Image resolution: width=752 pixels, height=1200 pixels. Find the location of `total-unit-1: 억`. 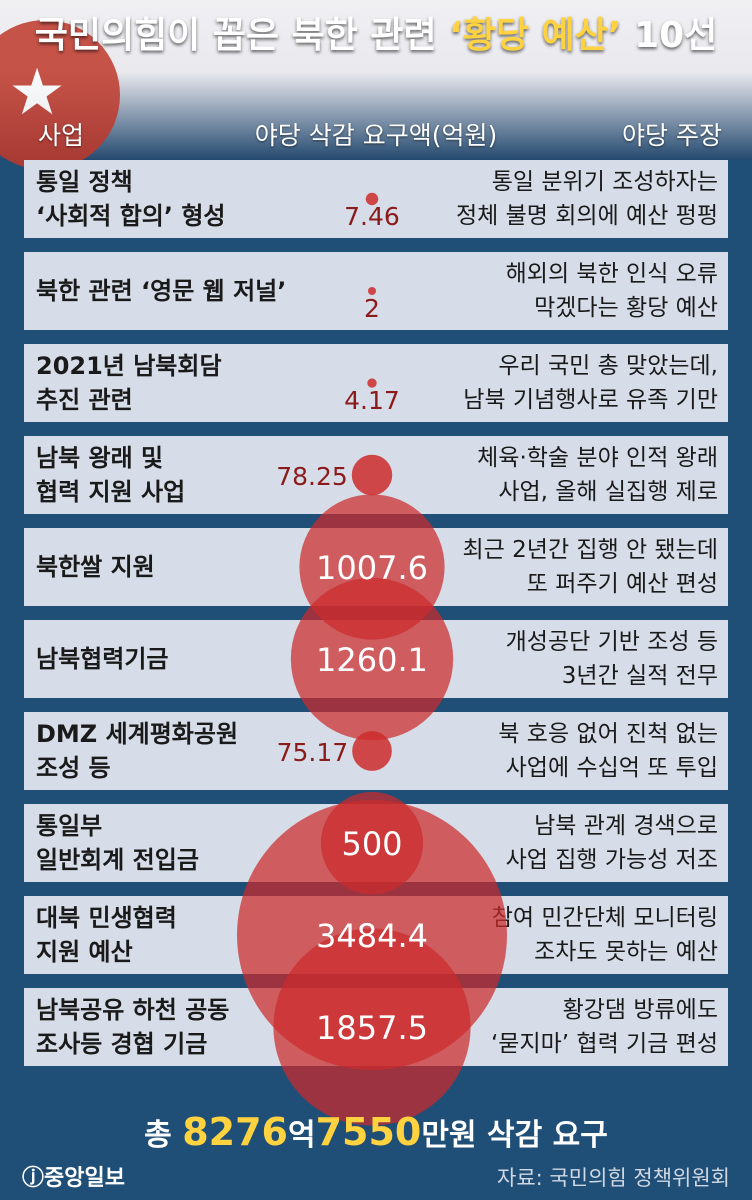

total-unit-1: 억 is located at coordinates (301, 1135).